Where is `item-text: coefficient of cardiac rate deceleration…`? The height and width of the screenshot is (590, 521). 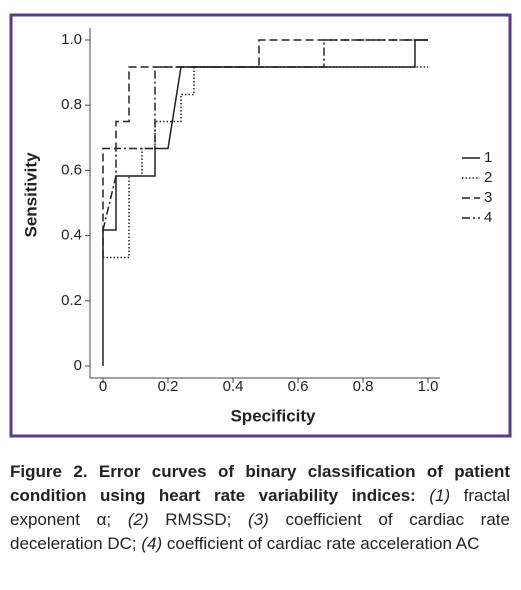 item-text: coefficient of cardiac rate deceleration… is located at coordinates (260, 531).